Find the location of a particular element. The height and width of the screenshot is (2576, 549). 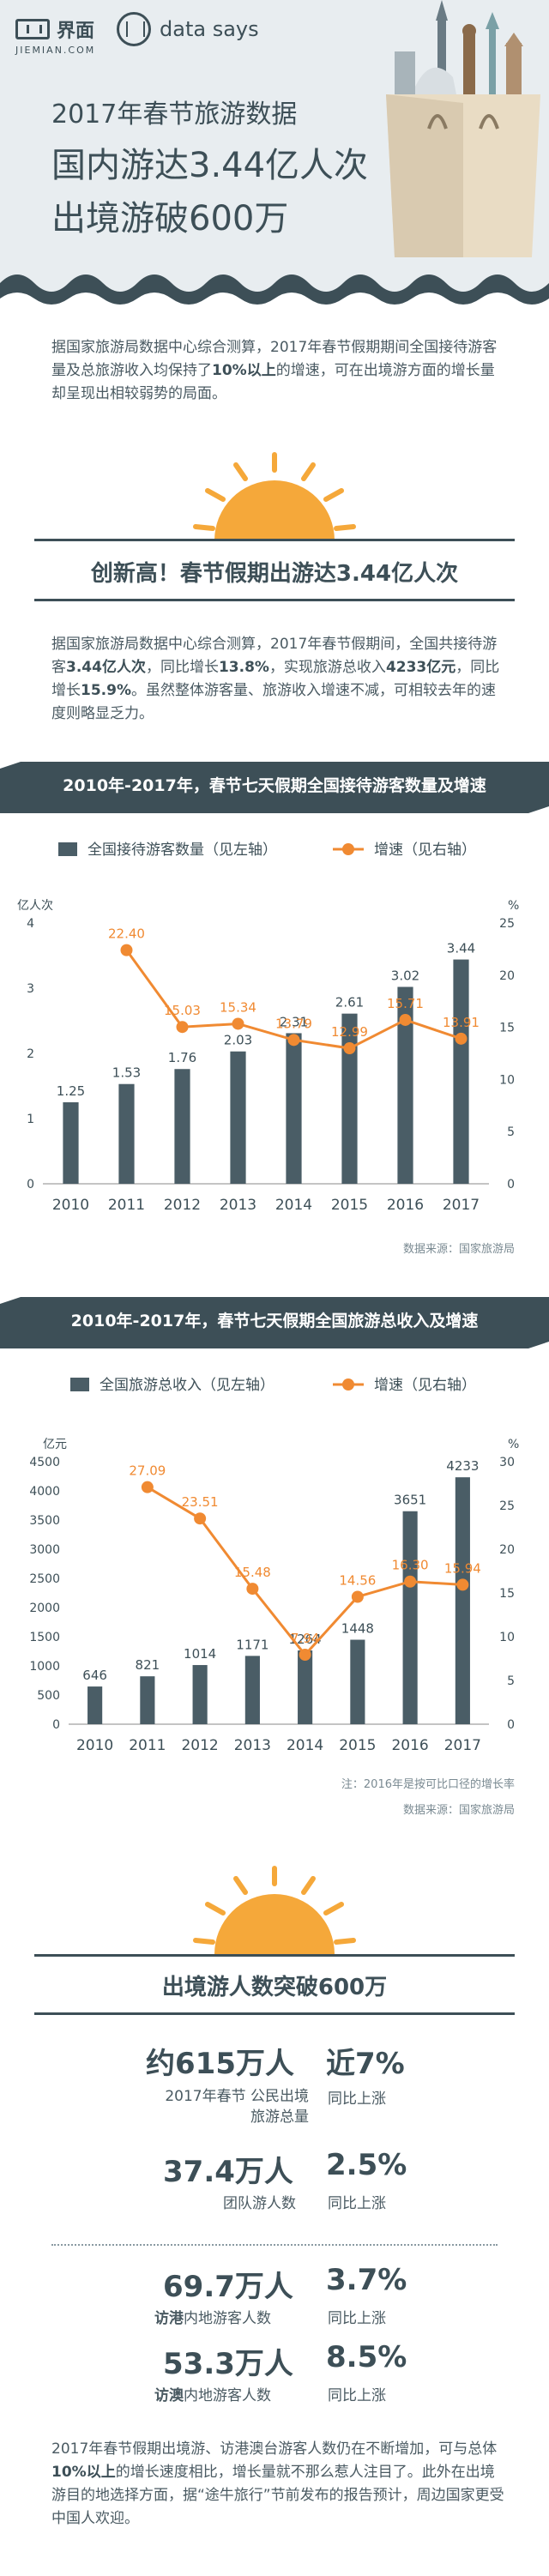

bar-value-label: 1014 is located at coordinates (200, 1654).